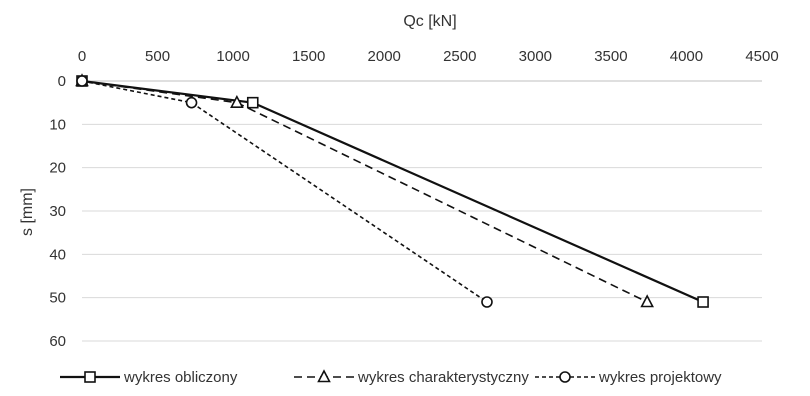  I want to click on y-tick-label: 30, so click(57, 211).